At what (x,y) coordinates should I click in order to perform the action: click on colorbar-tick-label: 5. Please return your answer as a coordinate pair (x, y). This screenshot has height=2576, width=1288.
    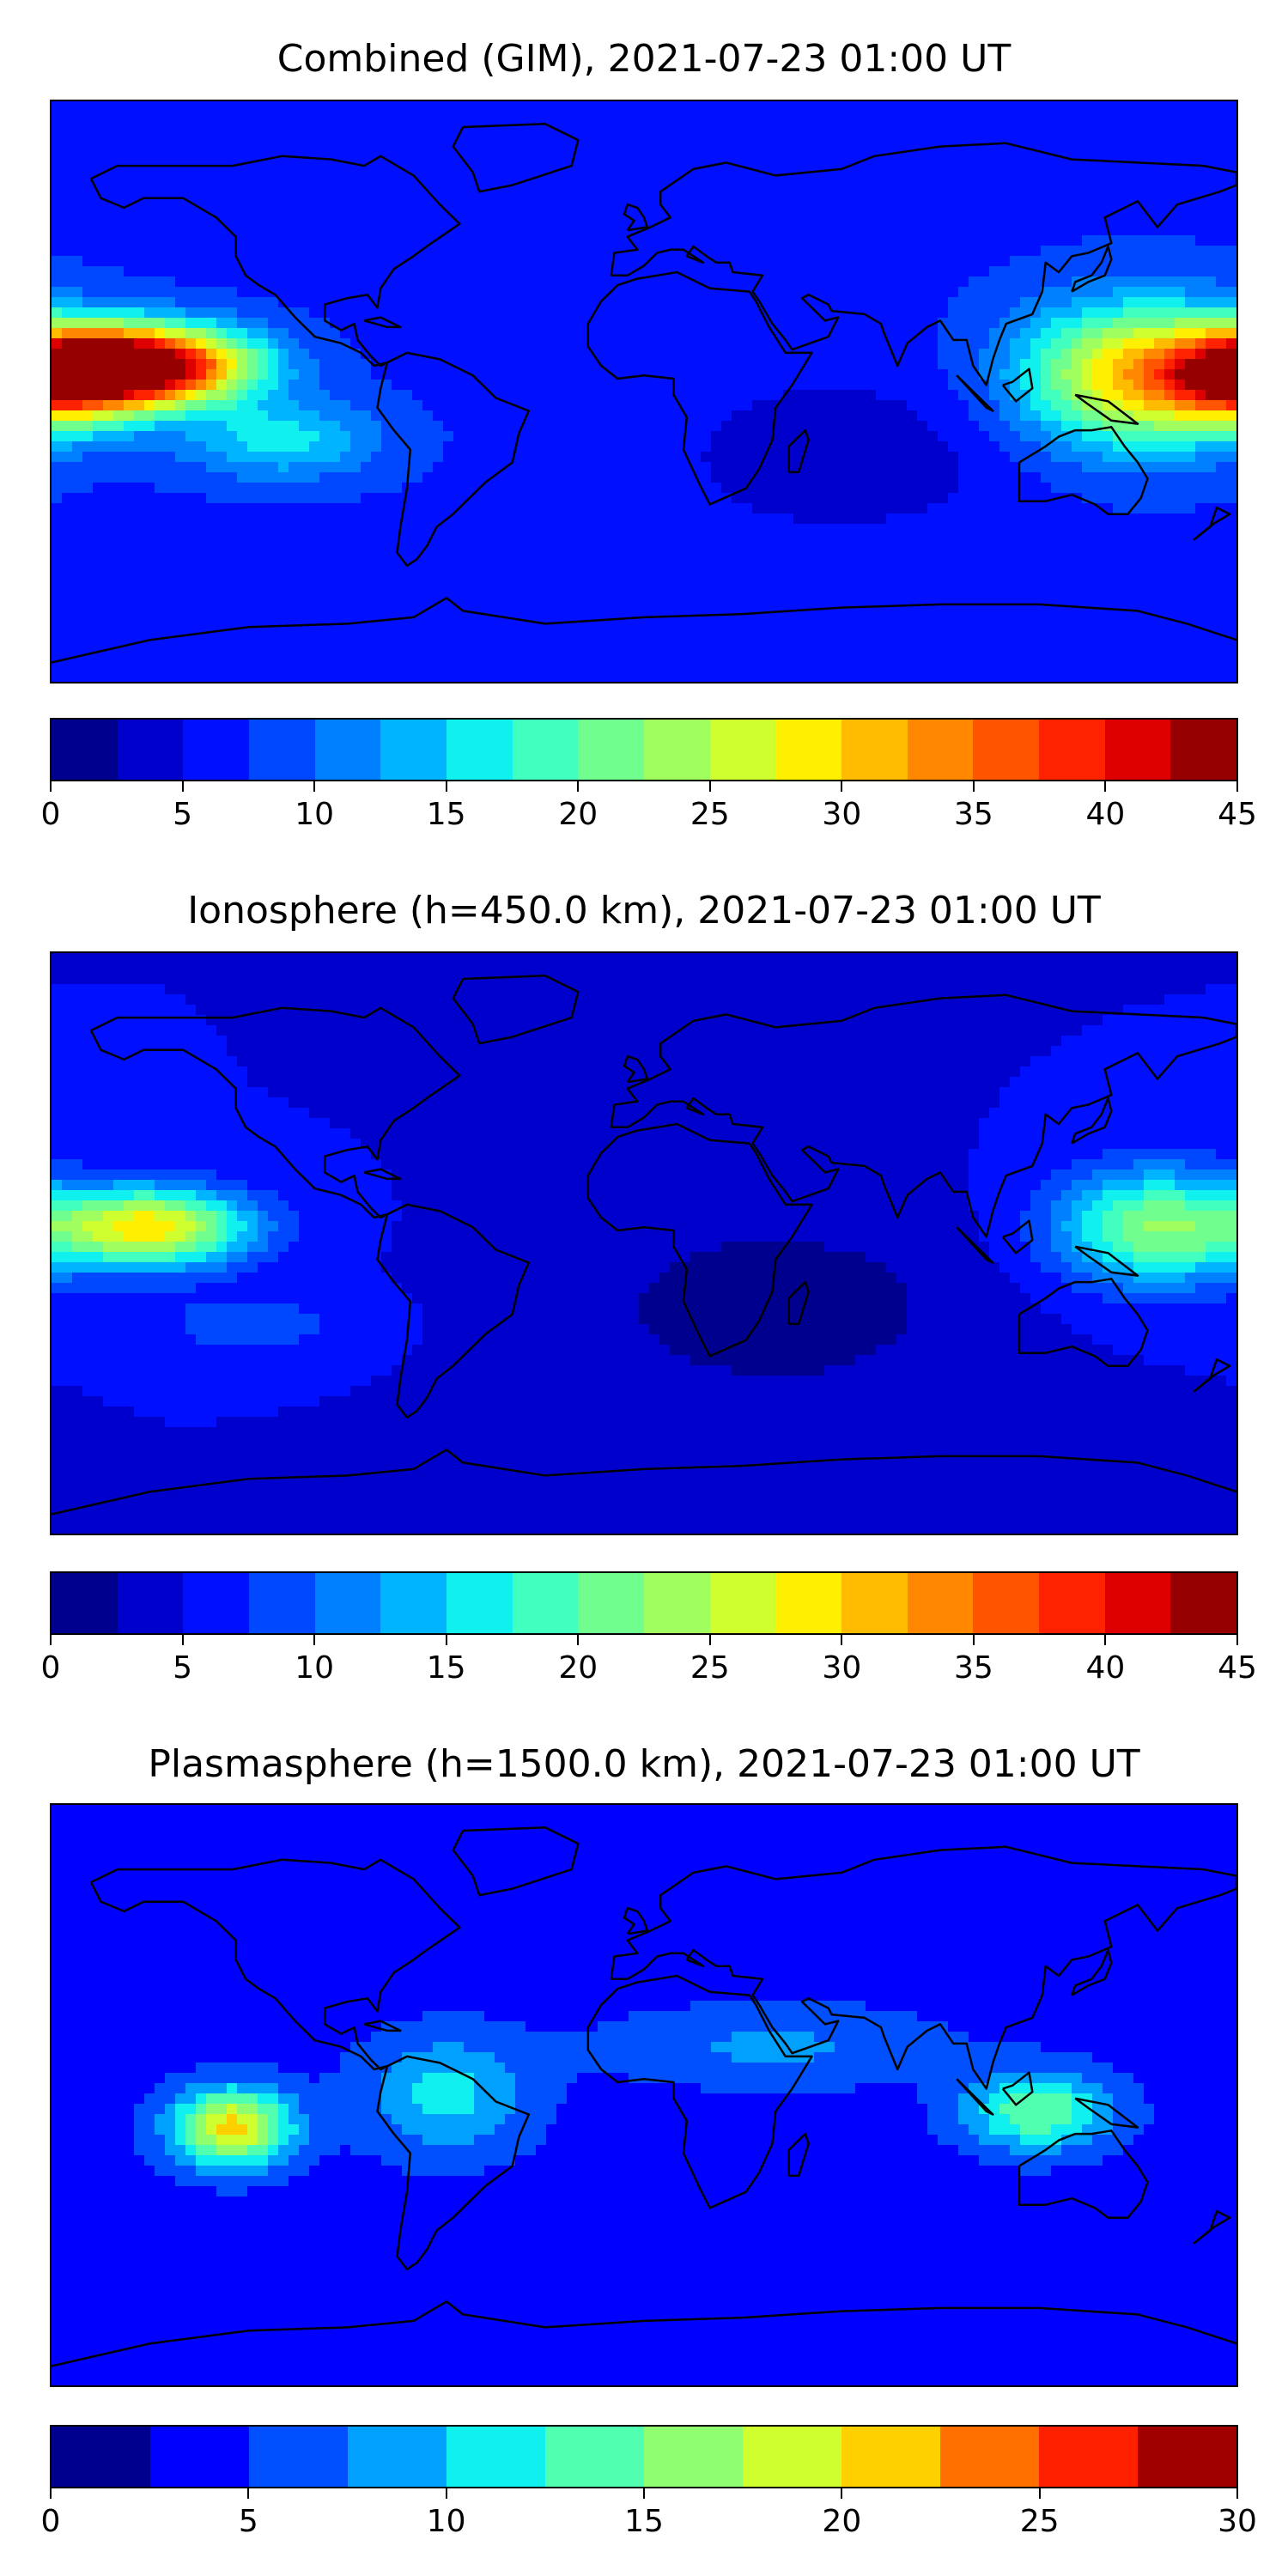
    Looking at the image, I should click on (248, 2522).